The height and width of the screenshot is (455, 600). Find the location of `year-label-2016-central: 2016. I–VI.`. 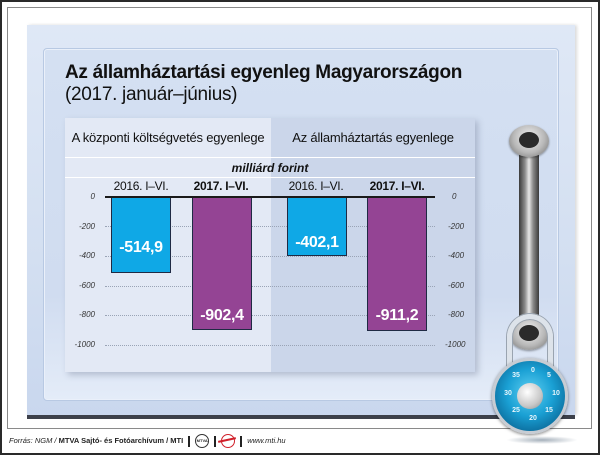

year-label-2016-central: 2016. I–VI. is located at coordinates (141, 186).